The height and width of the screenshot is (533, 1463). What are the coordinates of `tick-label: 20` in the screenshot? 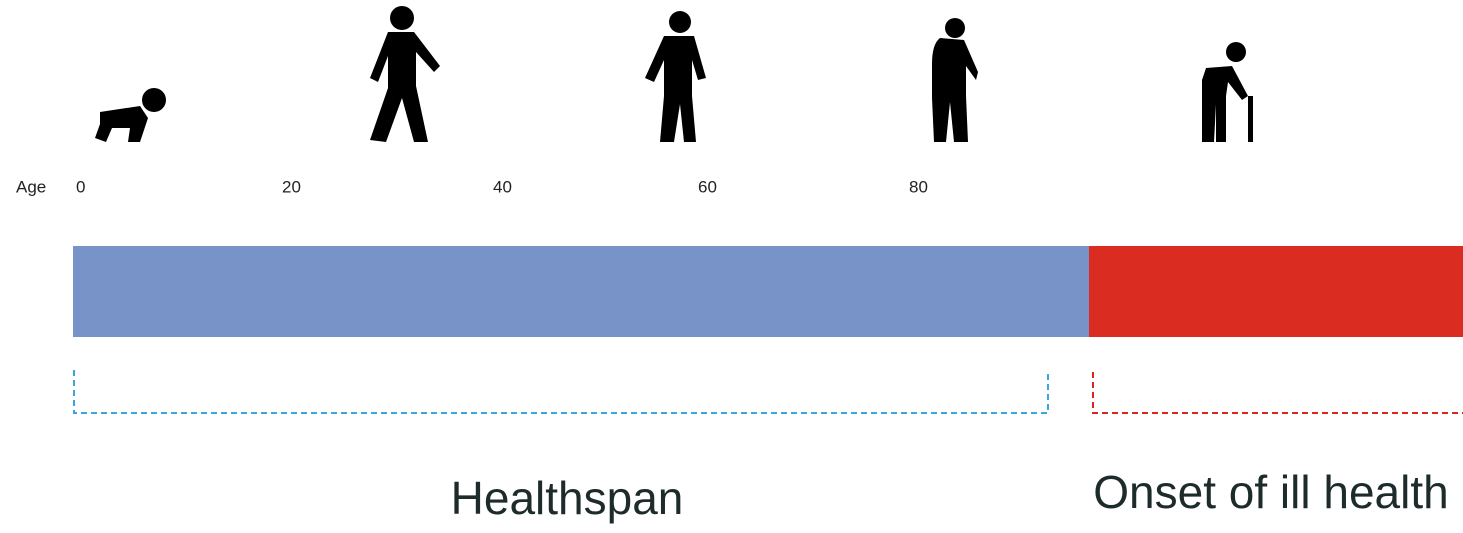 It's located at (291, 186).